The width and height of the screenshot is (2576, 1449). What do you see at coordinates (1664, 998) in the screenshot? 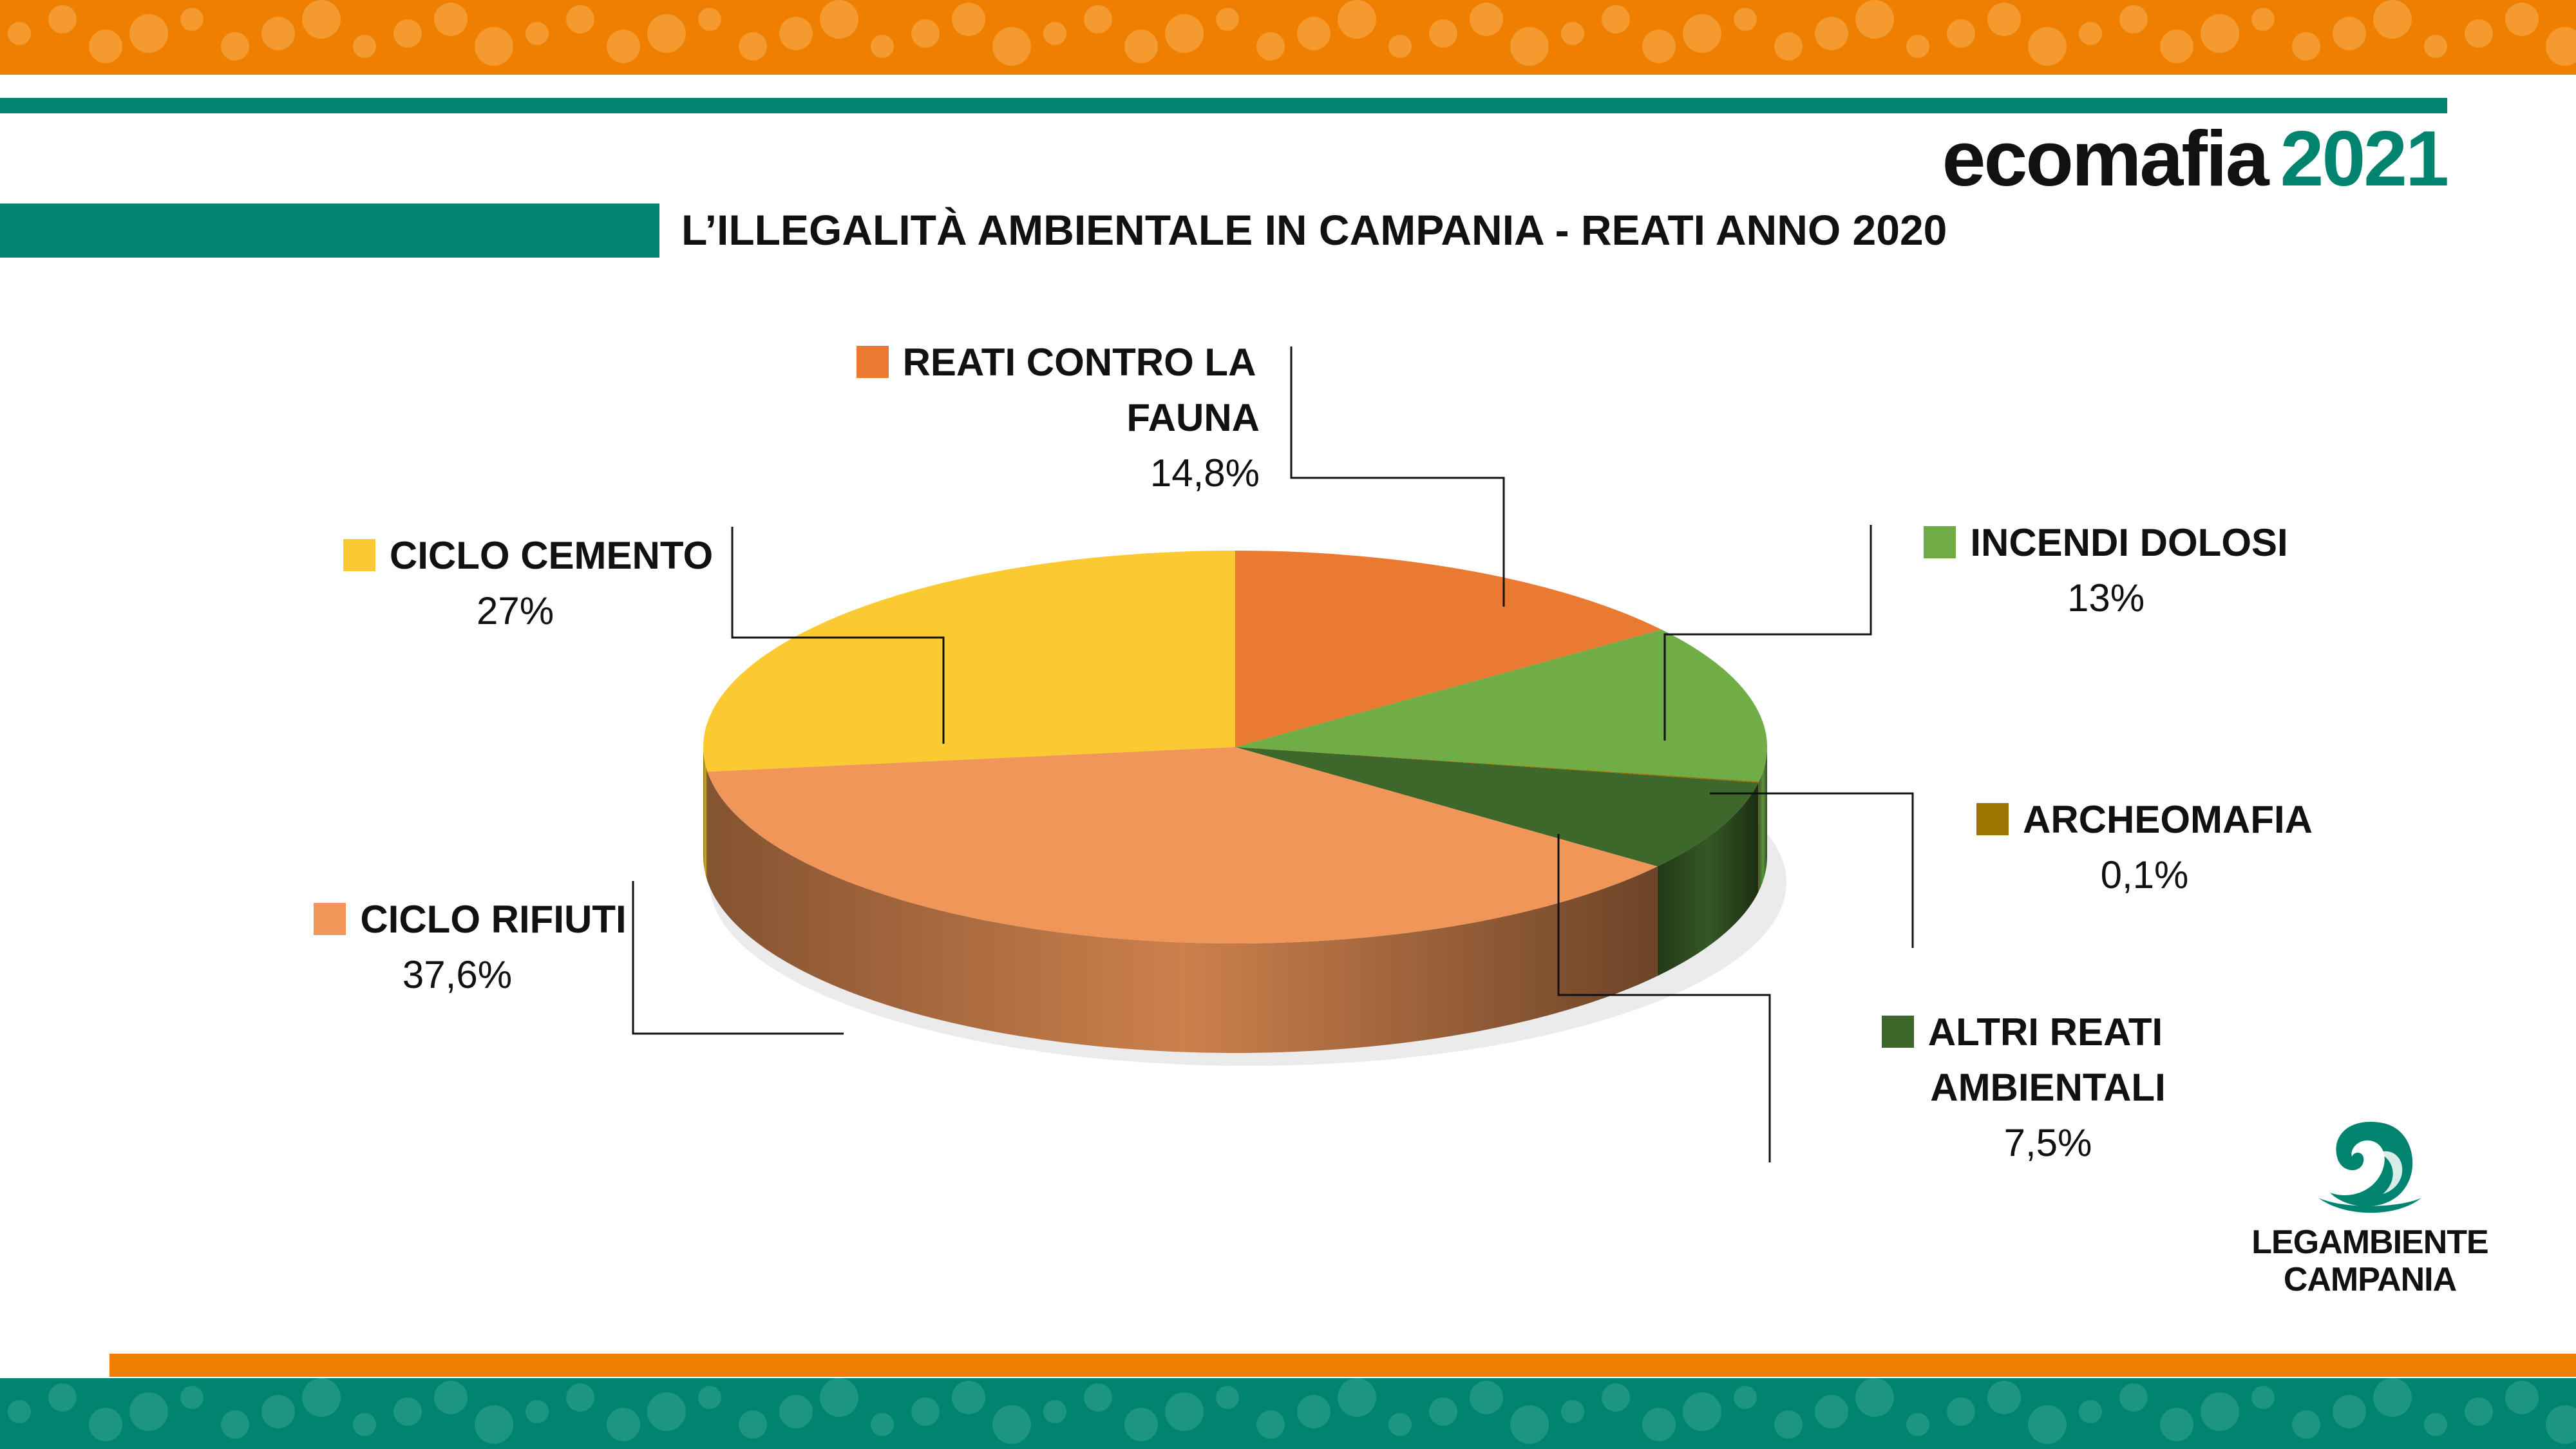
I see `leader-line-altri-reati-ambientali` at bounding box center [1664, 998].